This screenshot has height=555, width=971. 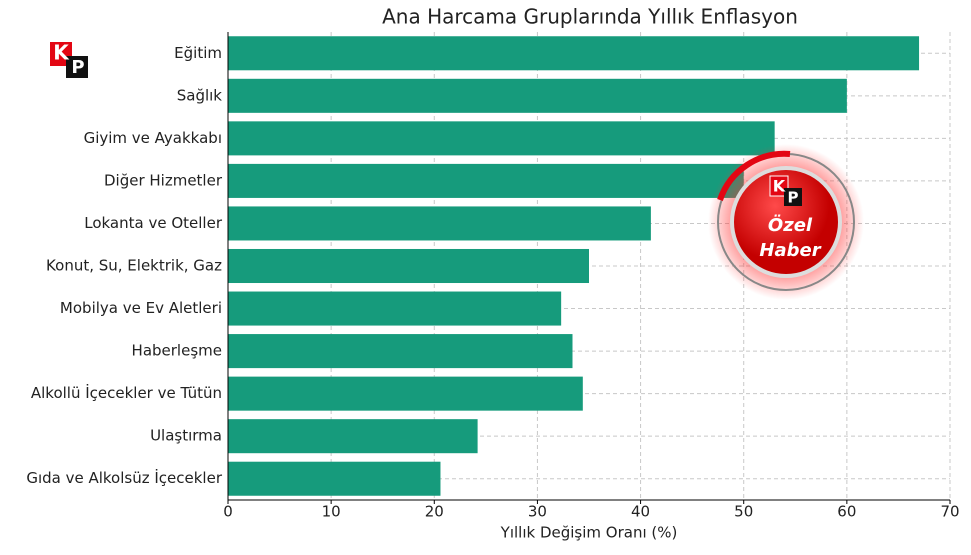 What do you see at coordinates (790, 225) in the screenshot?
I see `badge-line1: Özel` at bounding box center [790, 225].